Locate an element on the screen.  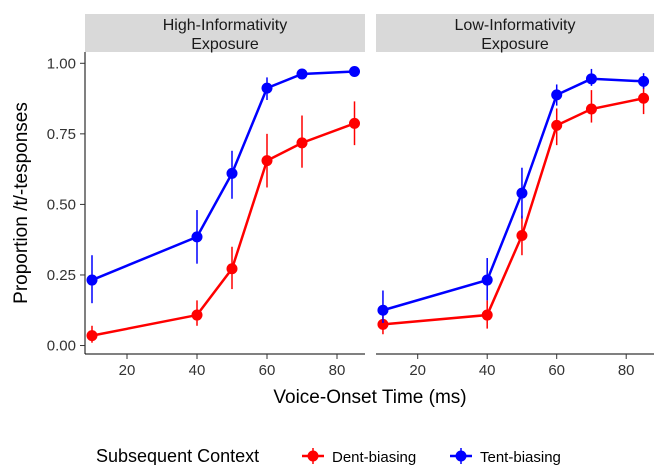
legend-title: Subsequent Context is located at coordinates (177, 455).